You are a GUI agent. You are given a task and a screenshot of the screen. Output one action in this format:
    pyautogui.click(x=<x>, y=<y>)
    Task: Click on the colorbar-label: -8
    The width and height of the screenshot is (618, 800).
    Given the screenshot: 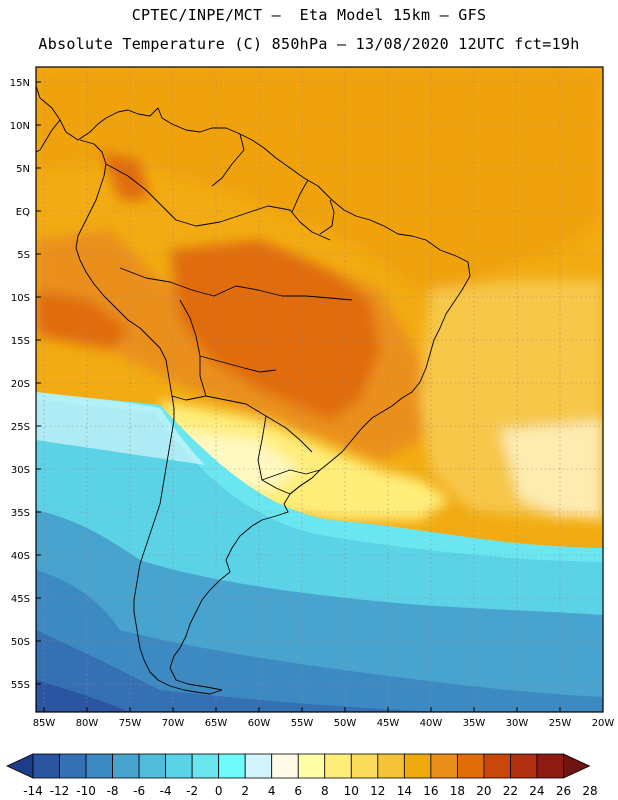 What is the action you would take?
    pyautogui.click(x=113, y=791)
    